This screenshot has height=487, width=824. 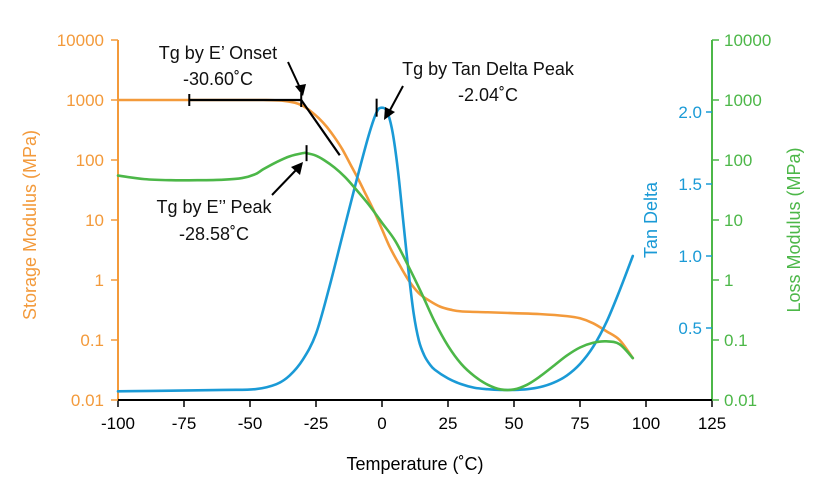 I want to click on y-loss-tick-label: 10, so click(x=733, y=220).